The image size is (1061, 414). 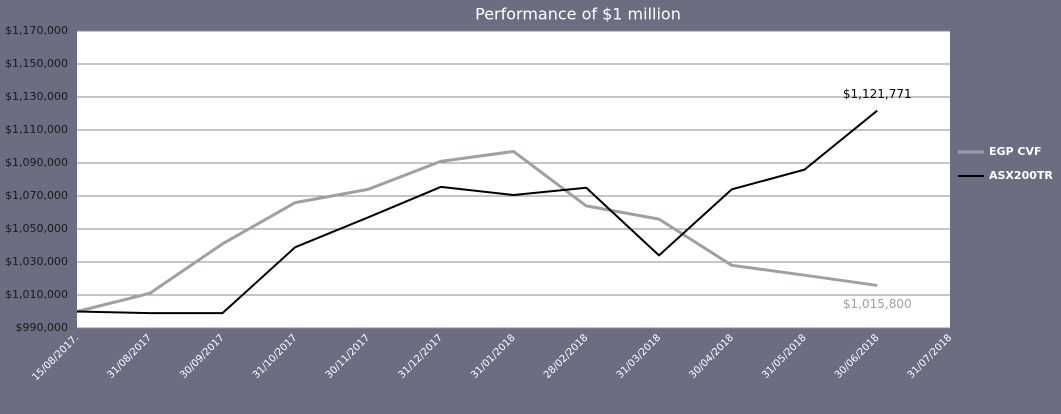 What do you see at coordinates (877, 304) in the screenshot?
I see `data-label: $1,015,800` at bounding box center [877, 304].